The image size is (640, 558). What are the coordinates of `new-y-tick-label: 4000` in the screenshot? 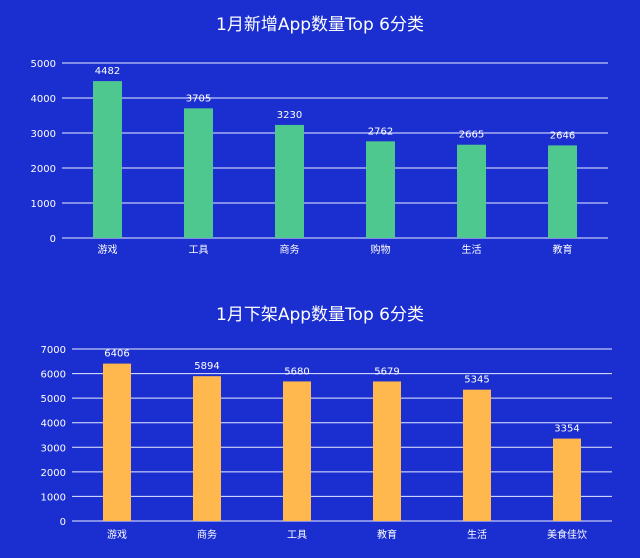 It's located at (43, 99).